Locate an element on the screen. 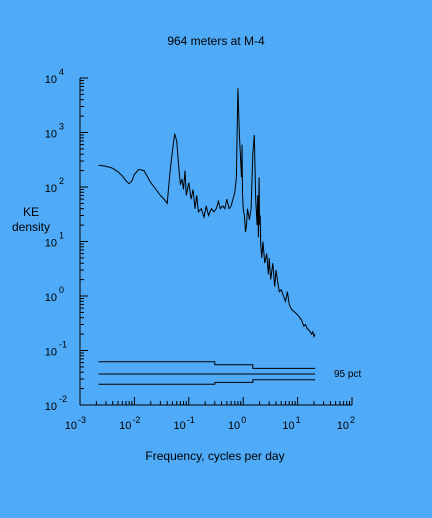  y-tick-label: 10³ is located at coordinates (54, 131).